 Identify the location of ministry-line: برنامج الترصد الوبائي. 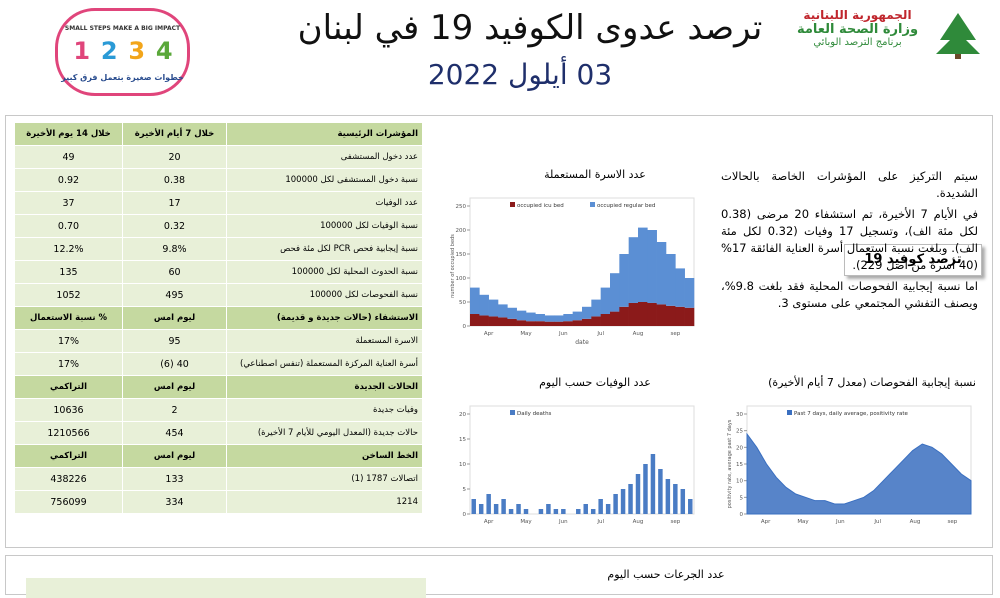
(857, 42).